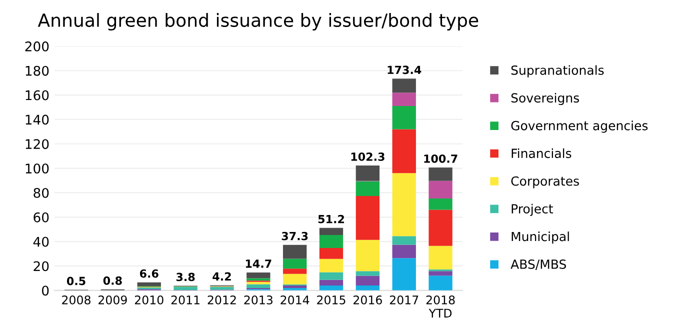  Describe the element at coordinates (41, 193) in the screenshot. I see `y-tick-label: 80` at that location.